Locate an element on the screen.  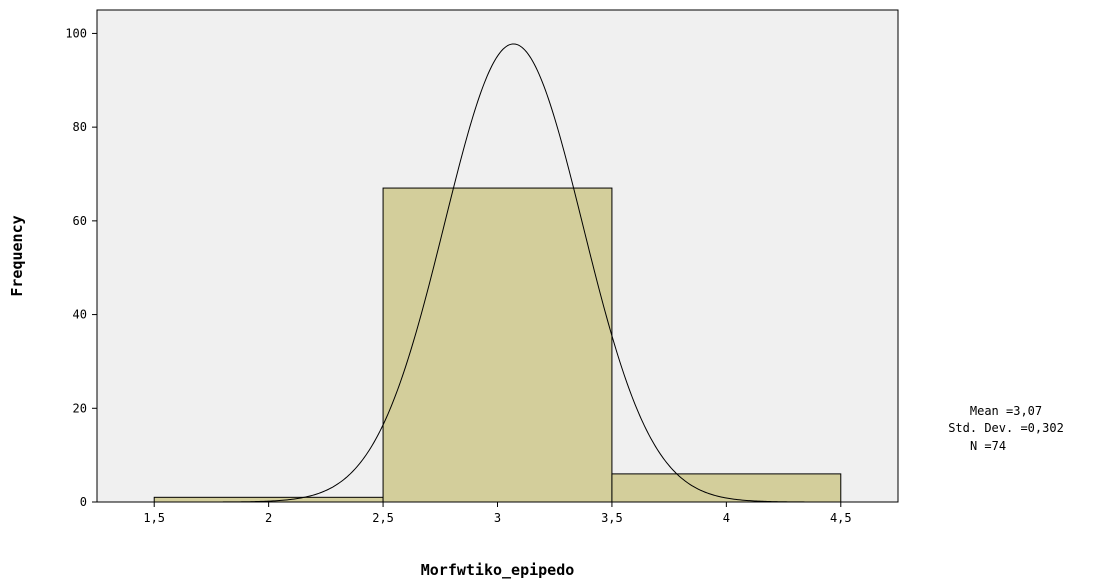
statistics-box: Mean =3,07 Std. Dev. =0,302 N =74 is located at coordinates (1006, 428).